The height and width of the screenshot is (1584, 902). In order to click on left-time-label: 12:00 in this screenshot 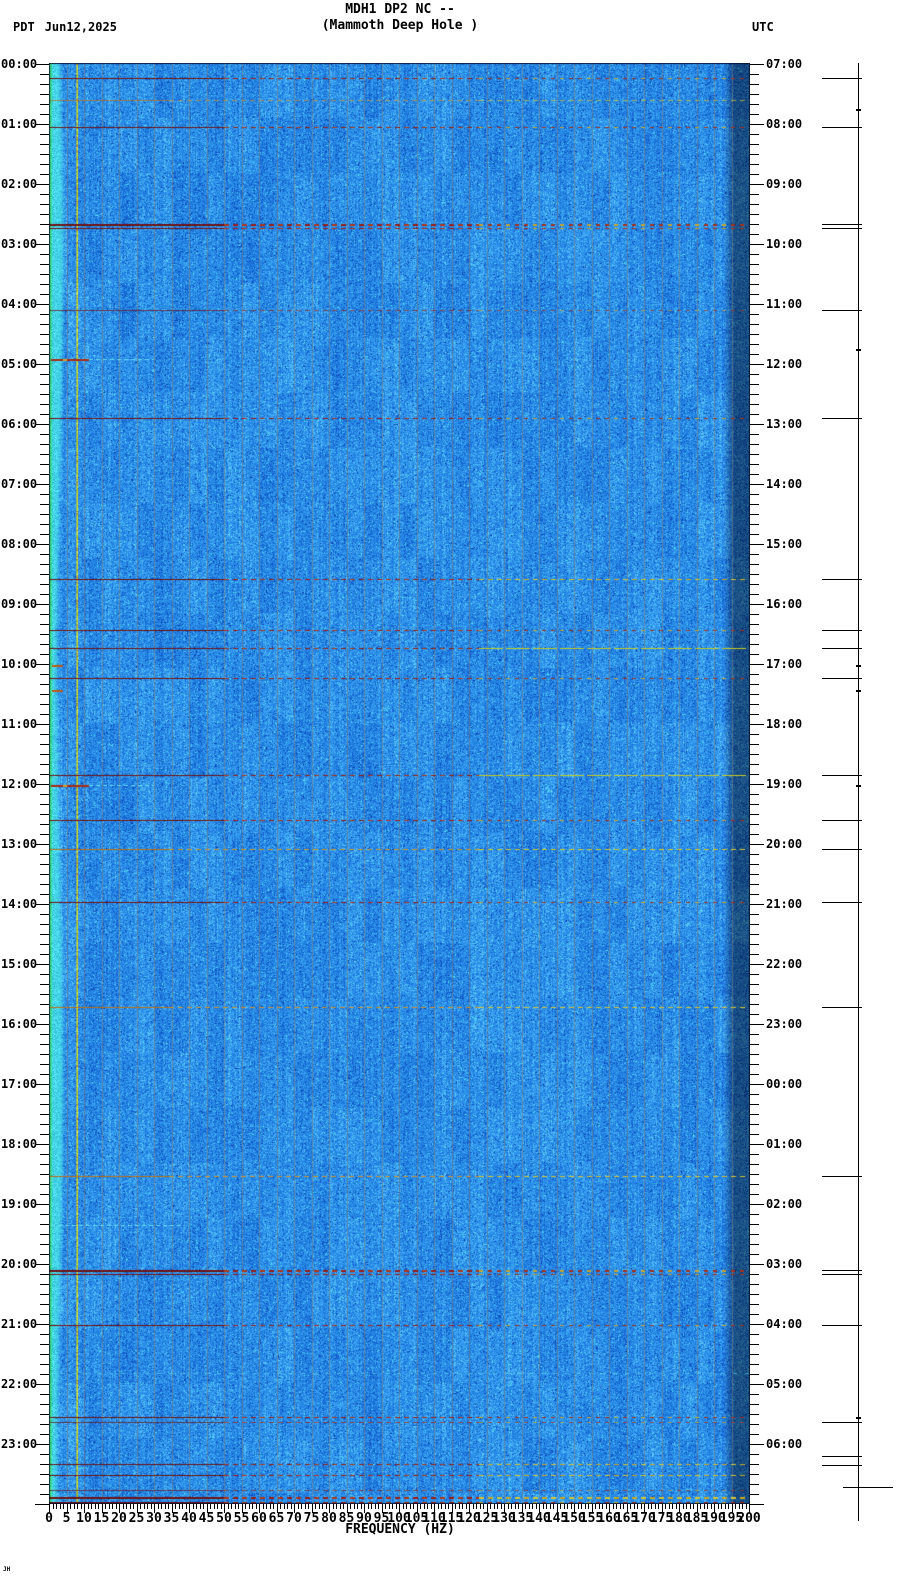, I will do `click(19, 784)`.